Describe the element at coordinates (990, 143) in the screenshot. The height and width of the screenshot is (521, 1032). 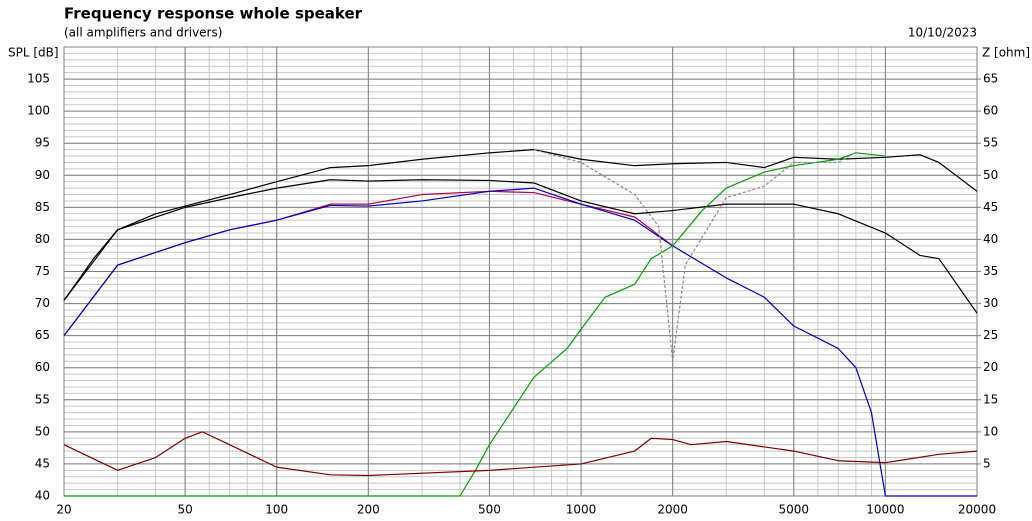
I see `y2-tick-label: 55` at that location.